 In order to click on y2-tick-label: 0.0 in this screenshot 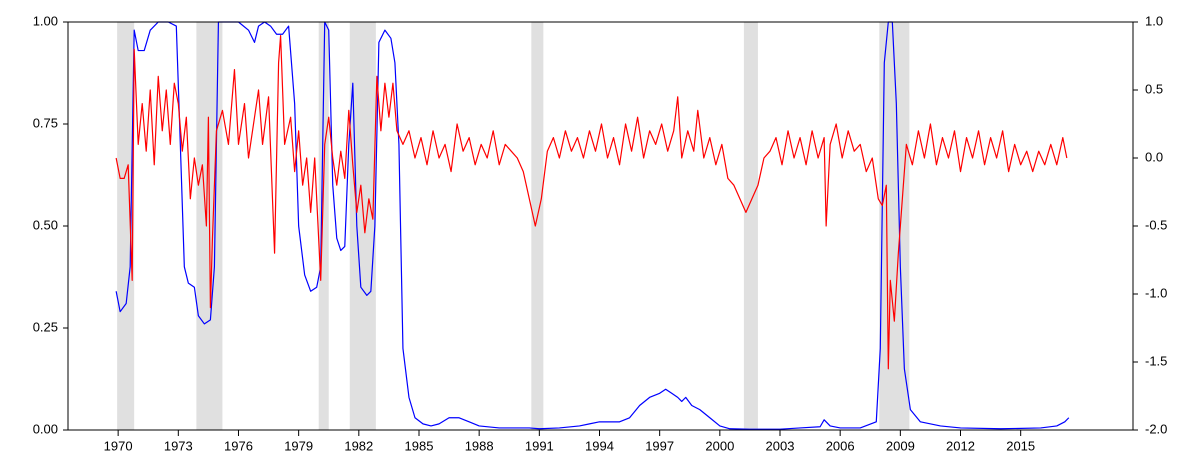, I will do `click(1154, 156)`.